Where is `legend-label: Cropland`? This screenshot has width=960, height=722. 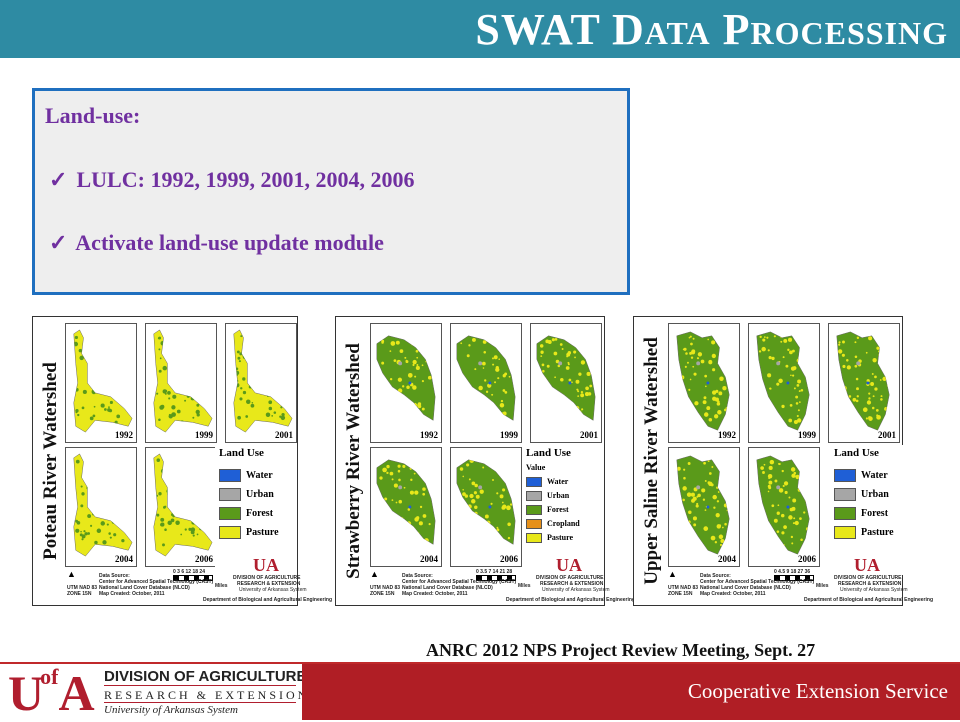
legend-label: Cropland is located at coordinates (563, 523).